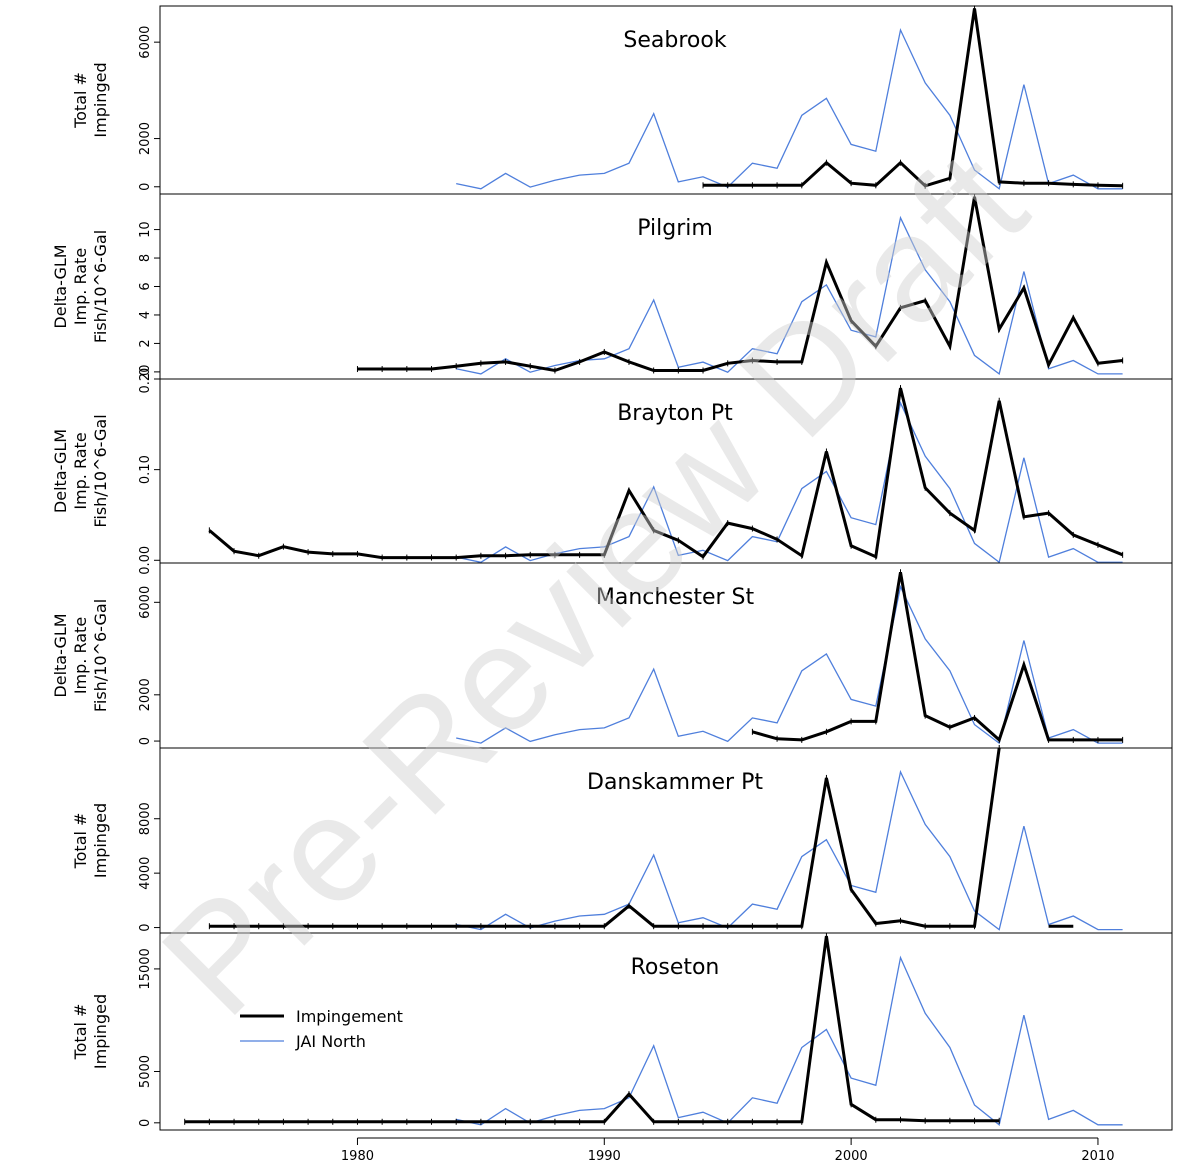 This screenshot has height=1163, width=1188. I want to click on panel-title: Seabrook, so click(674, 40).